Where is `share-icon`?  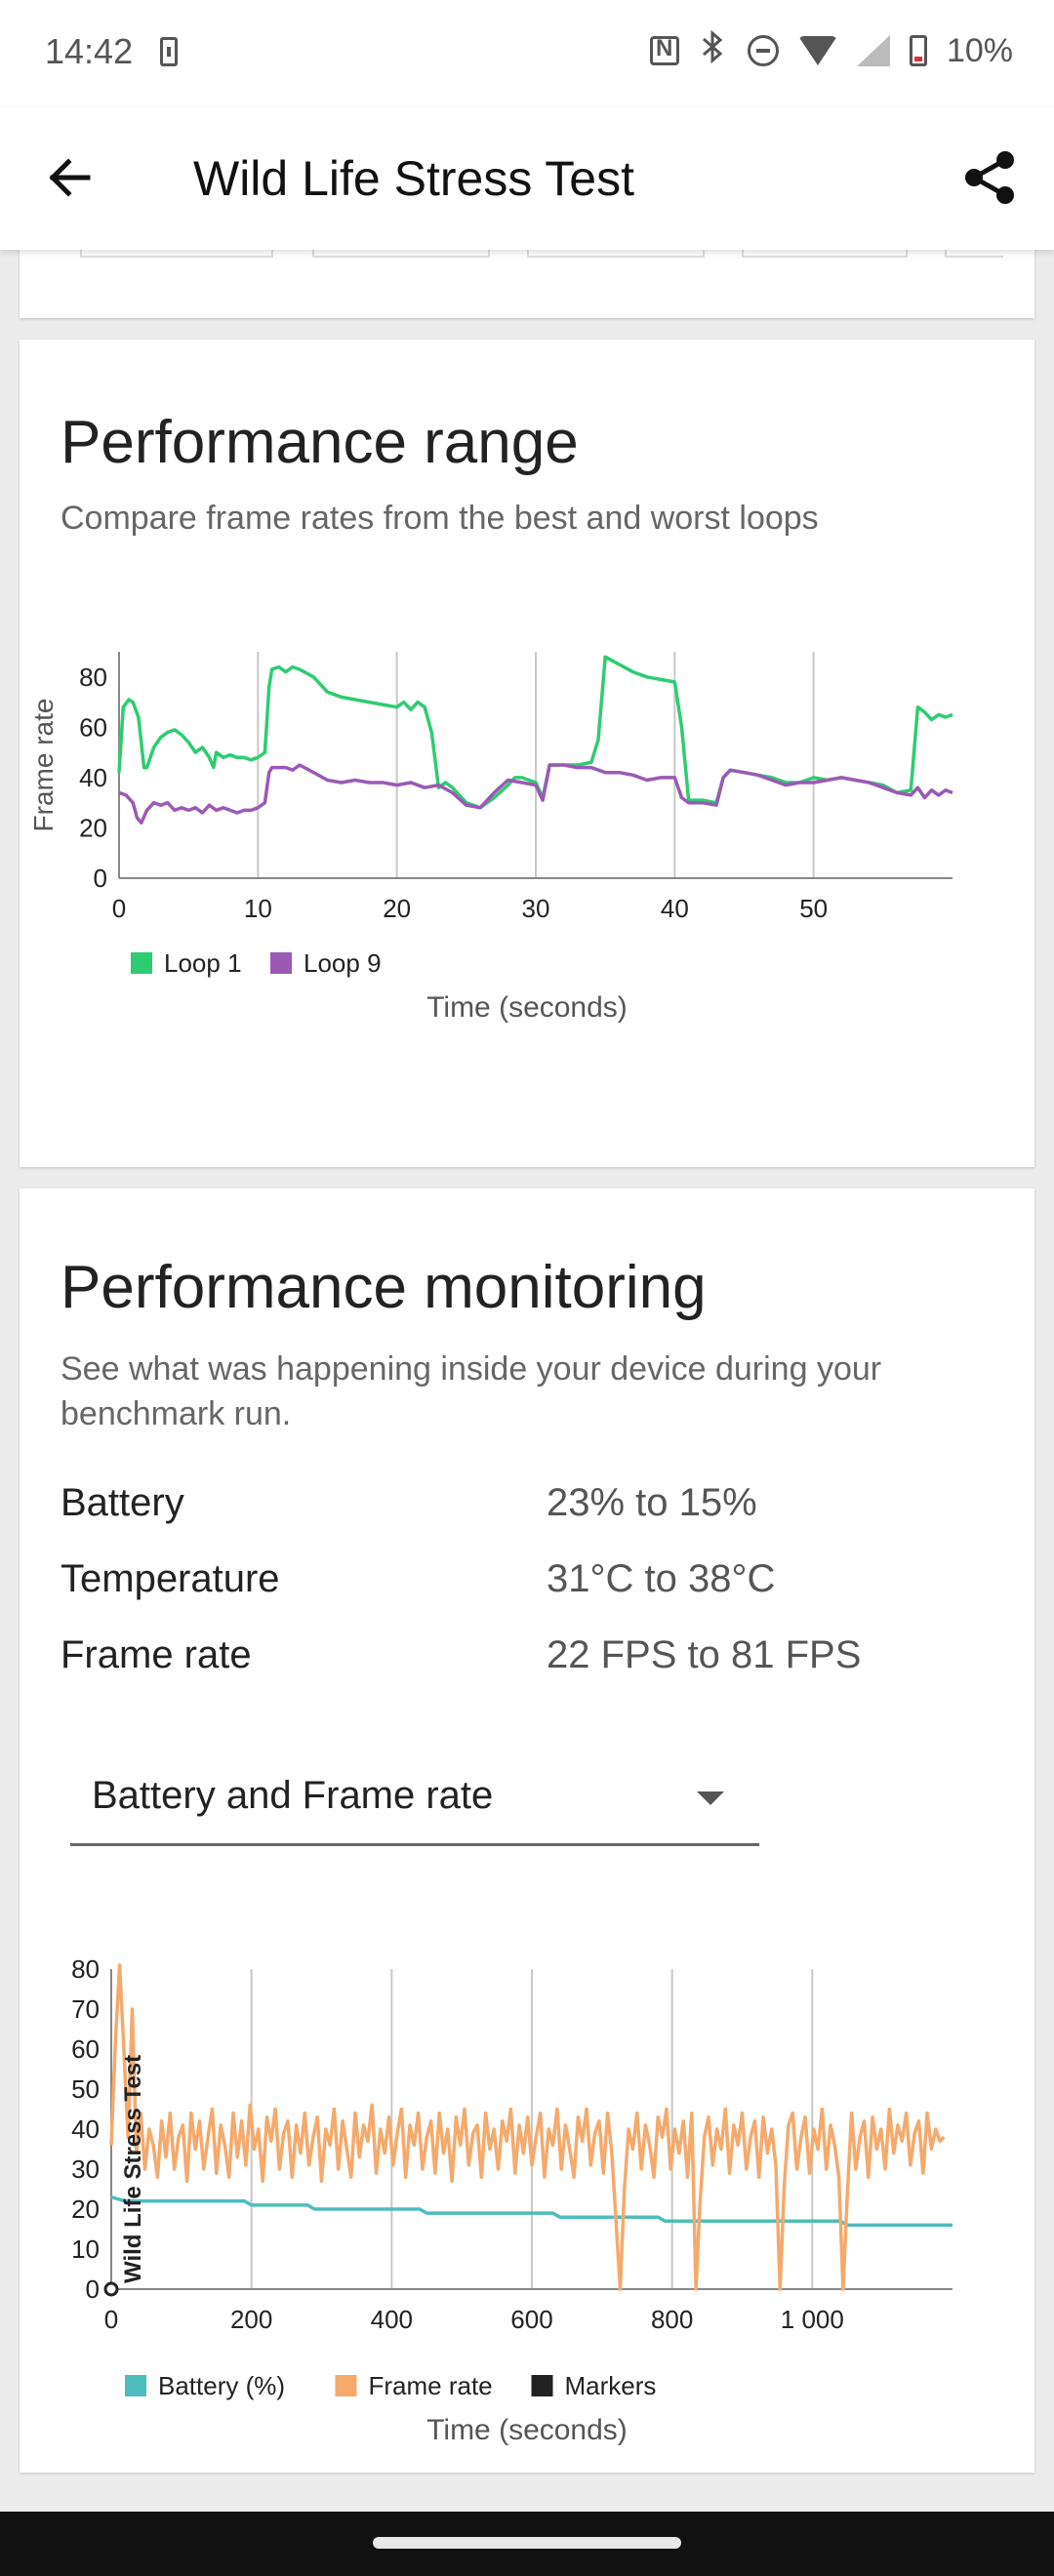 share-icon is located at coordinates (989, 177).